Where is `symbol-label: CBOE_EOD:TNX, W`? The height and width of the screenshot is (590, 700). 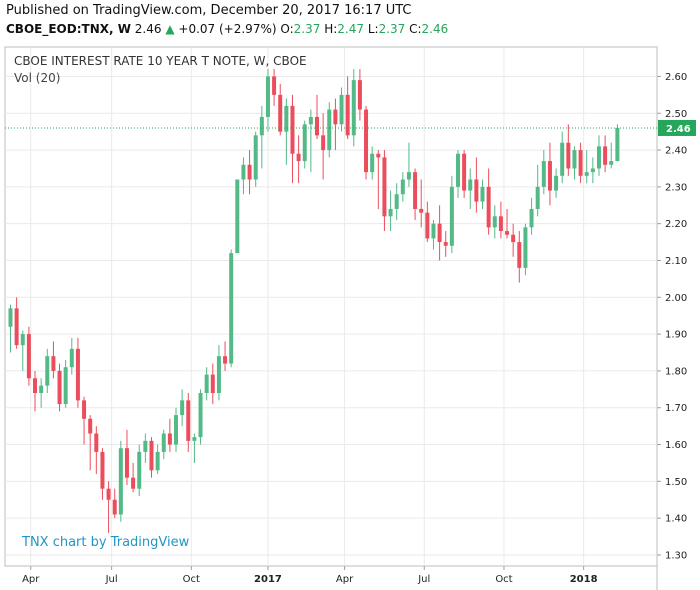
symbol-label: CBOE_EOD:TNX, W is located at coordinates (68, 29).